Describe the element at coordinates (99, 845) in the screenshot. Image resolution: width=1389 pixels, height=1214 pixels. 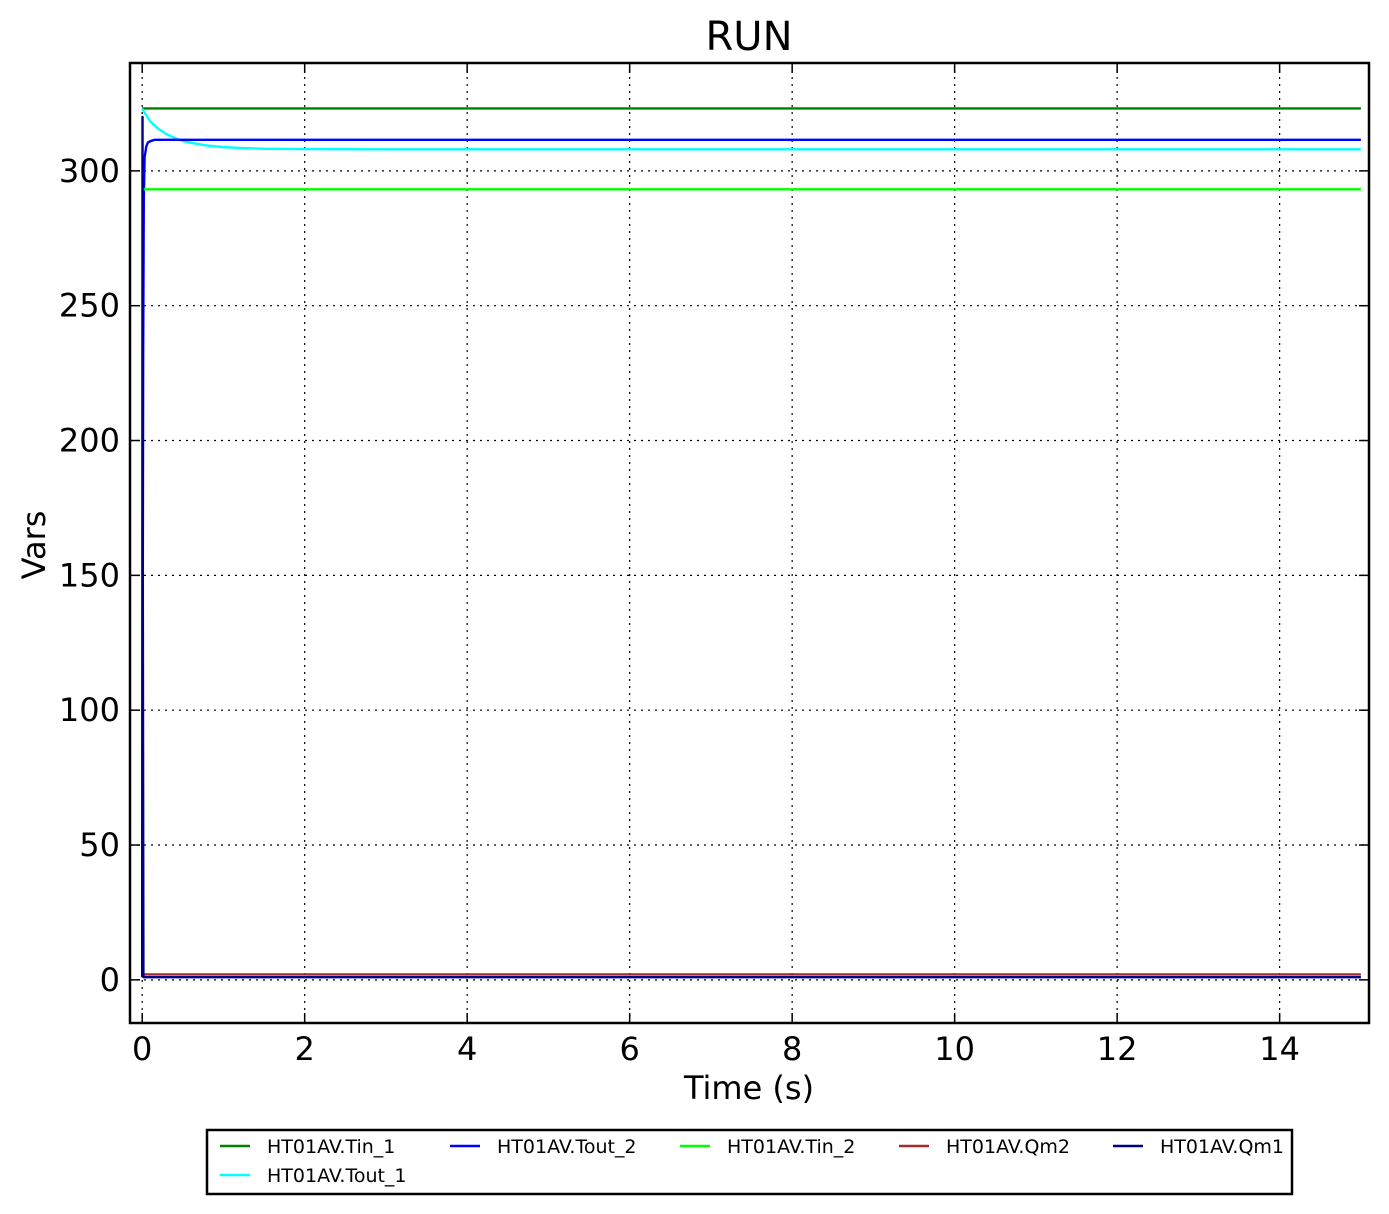
I see `y-tick-label: 50` at that location.